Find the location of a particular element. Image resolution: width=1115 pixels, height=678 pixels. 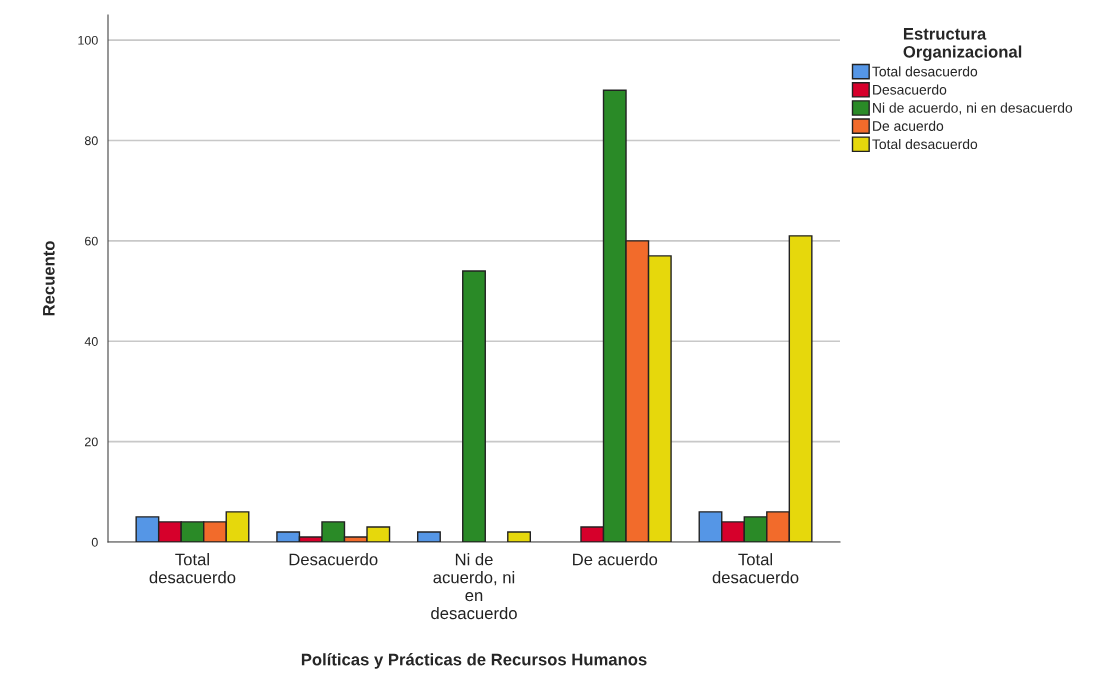

y-tick-label: 0 is located at coordinates (94, 542).